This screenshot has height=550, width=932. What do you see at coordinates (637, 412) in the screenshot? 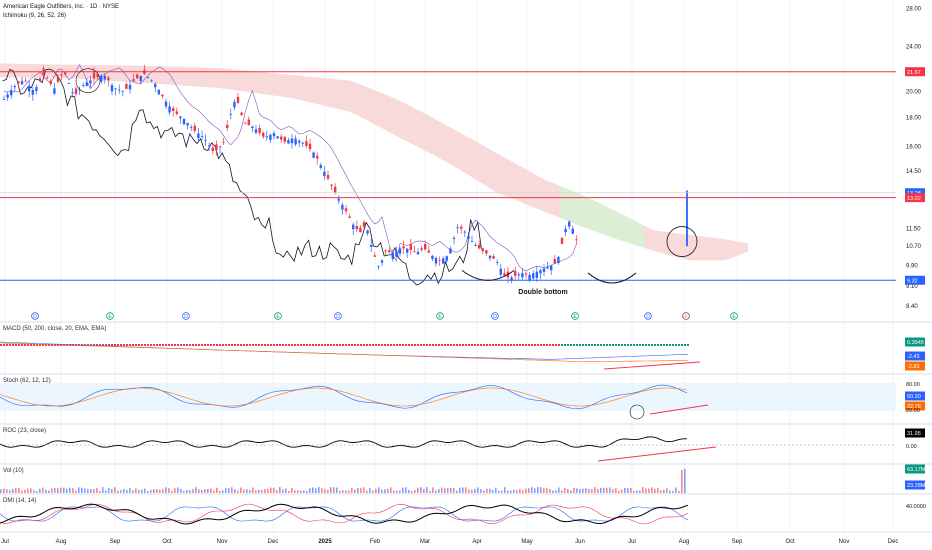
I see `stoch-circle` at bounding box center [637, 412].